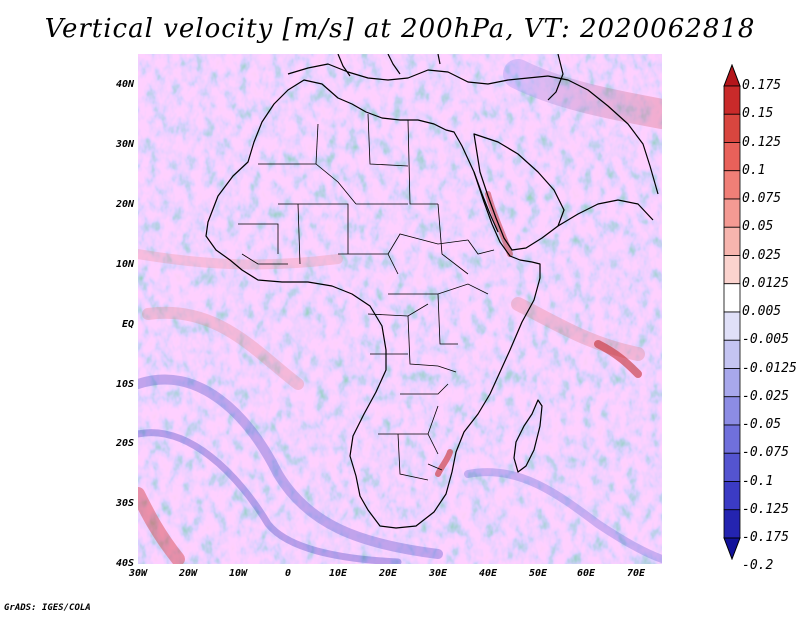  What do you see at coordinates (762, 85) in the screenshot?
I see `colorbar-label: 0.175` at bounding box center [762, 85].